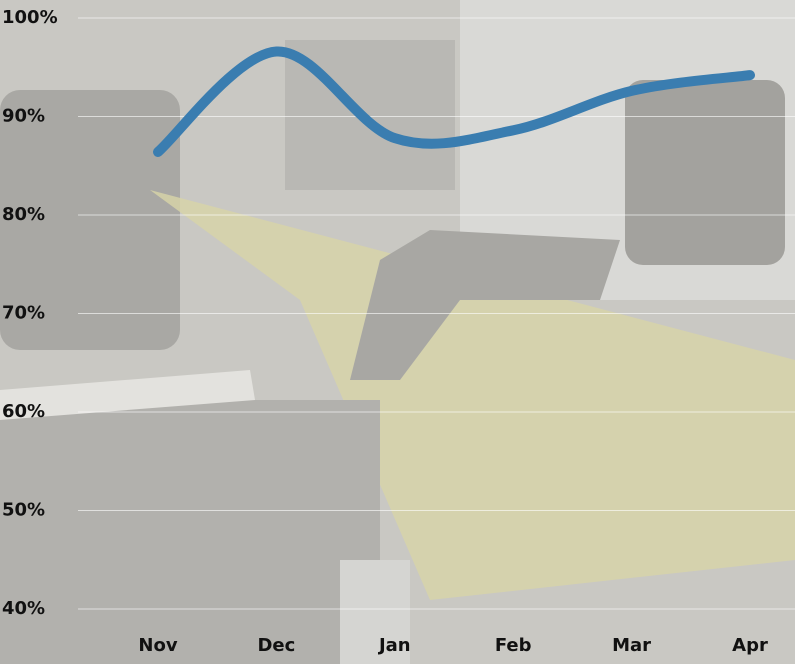 The height and width of the screenshot is (664, 795). I want to click on y-tick-label: 100%, so click(30, 17).